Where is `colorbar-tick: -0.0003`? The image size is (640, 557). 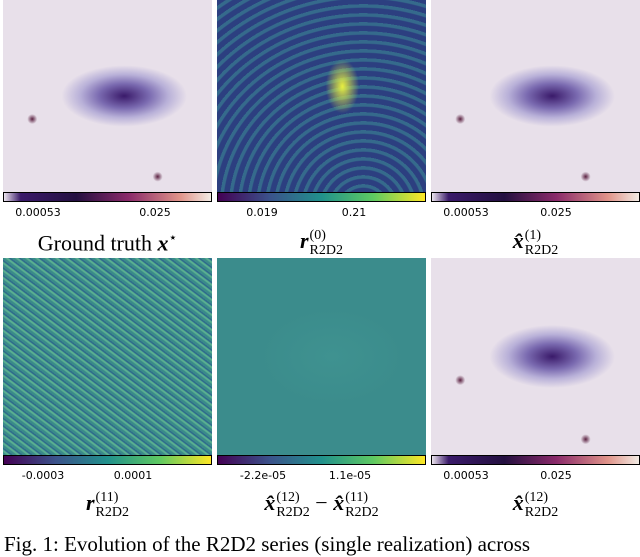
colorbar-tick: -0.0003 is located at coordinates (43, 475).